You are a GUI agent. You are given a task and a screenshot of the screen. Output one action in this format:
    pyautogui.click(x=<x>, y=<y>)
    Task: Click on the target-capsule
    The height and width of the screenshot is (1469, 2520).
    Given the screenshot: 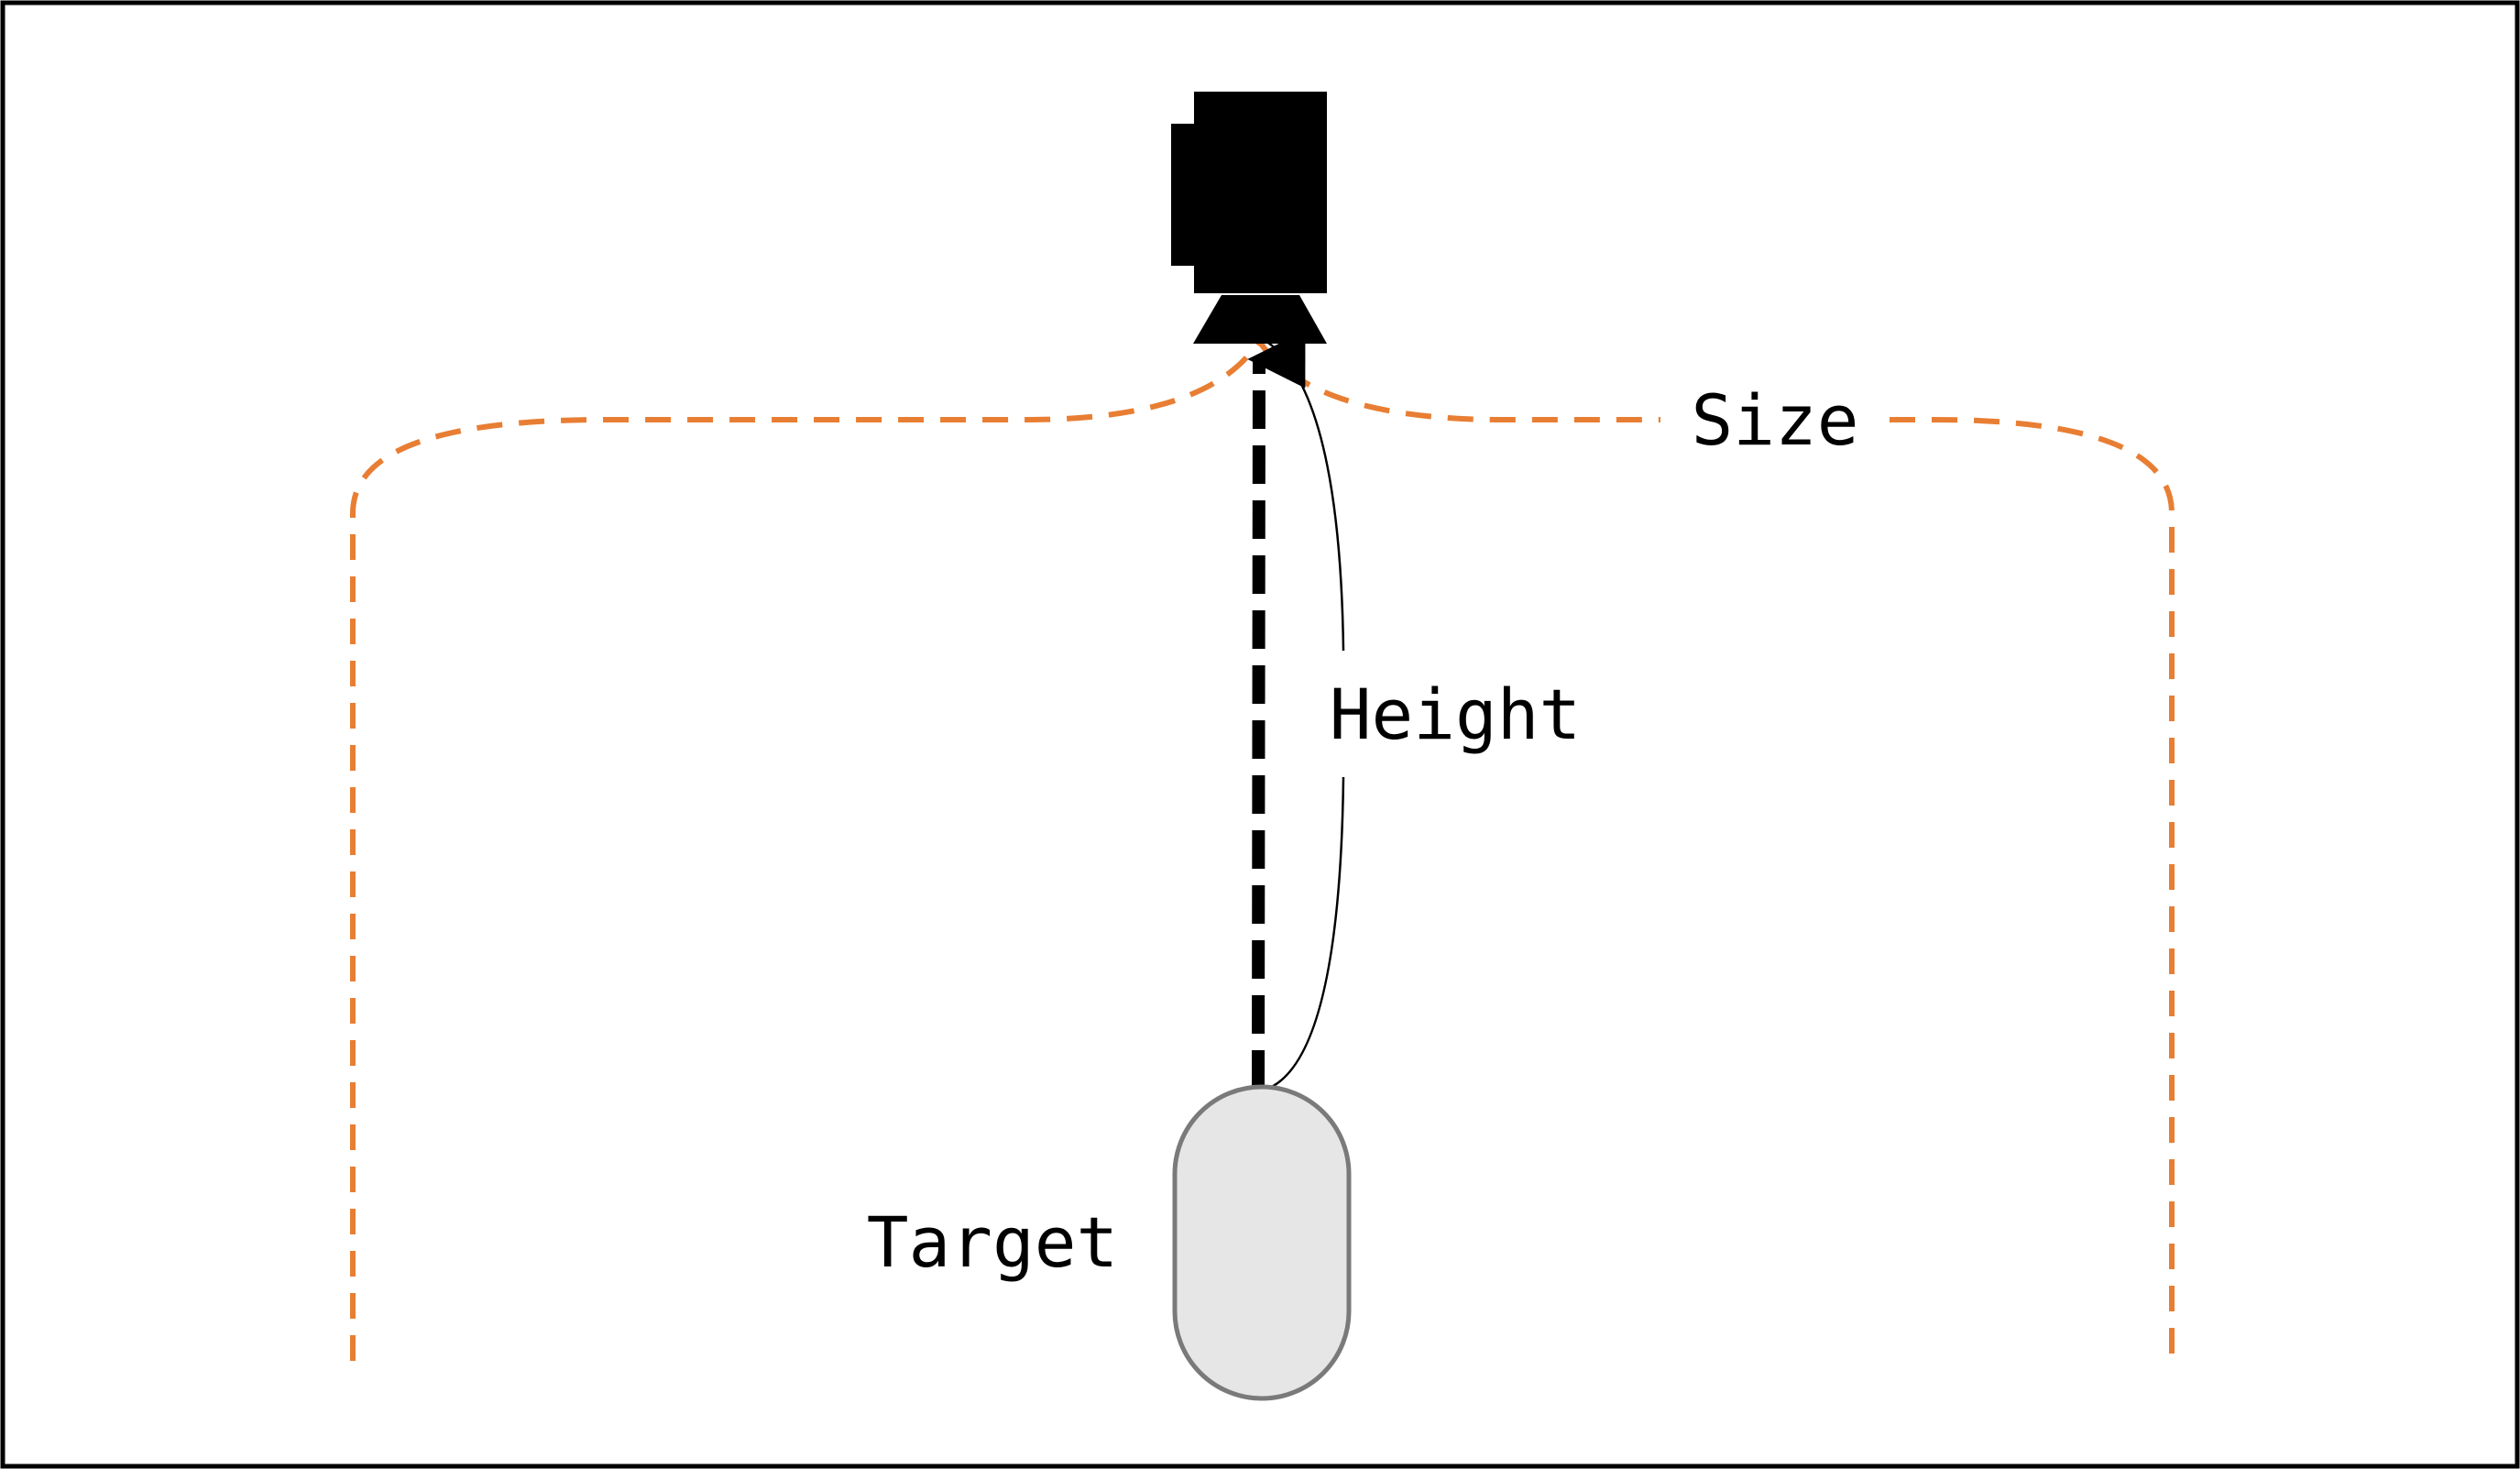 What is the action you would take?
    pyautogui.click(x=1262, y=1242)
    